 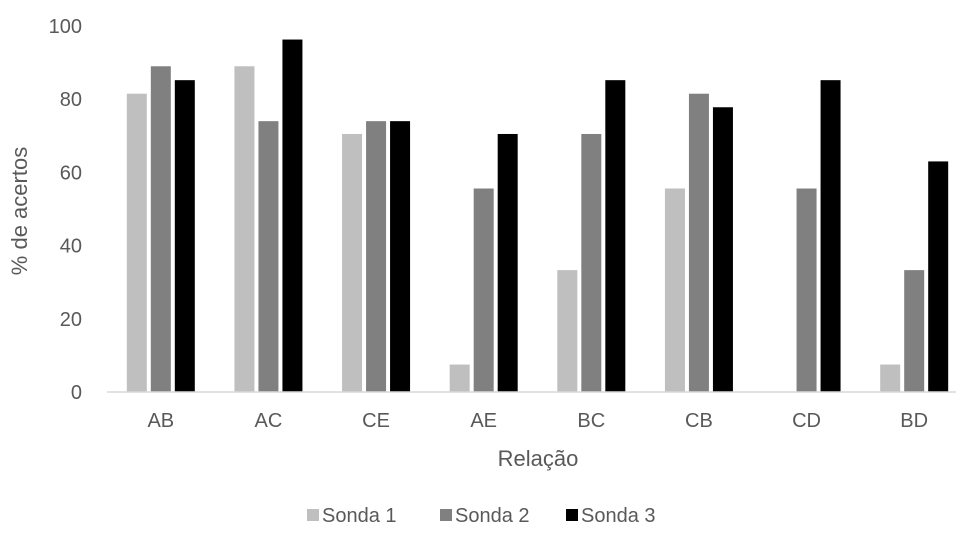 I want to click on y-tick-label: 80, so click(x=71, y=100).